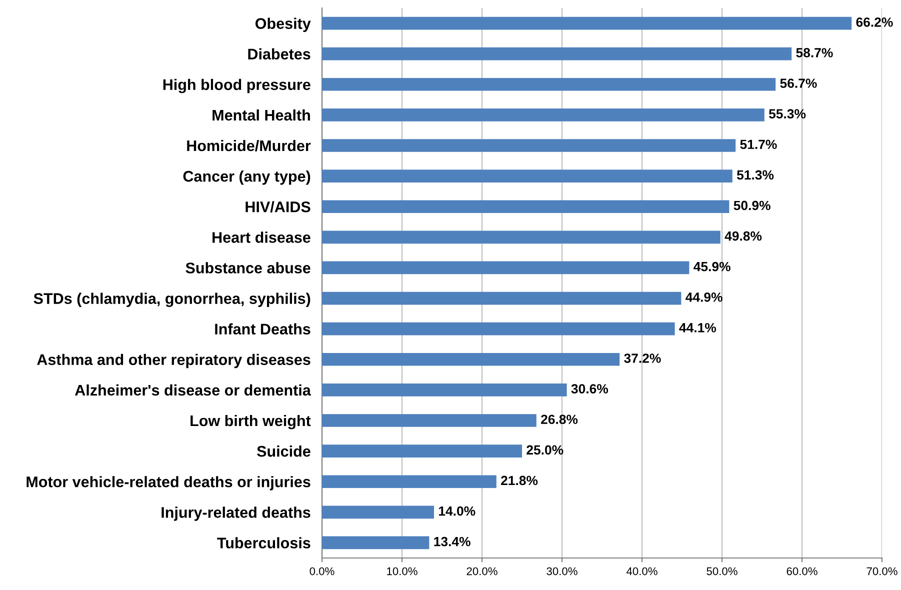 This screenshot has height=590, width=901. What do you see at coordinates (814, 53) in the screenshot?
I see `data-label: 58.7%` at bounding box center [814, 53].